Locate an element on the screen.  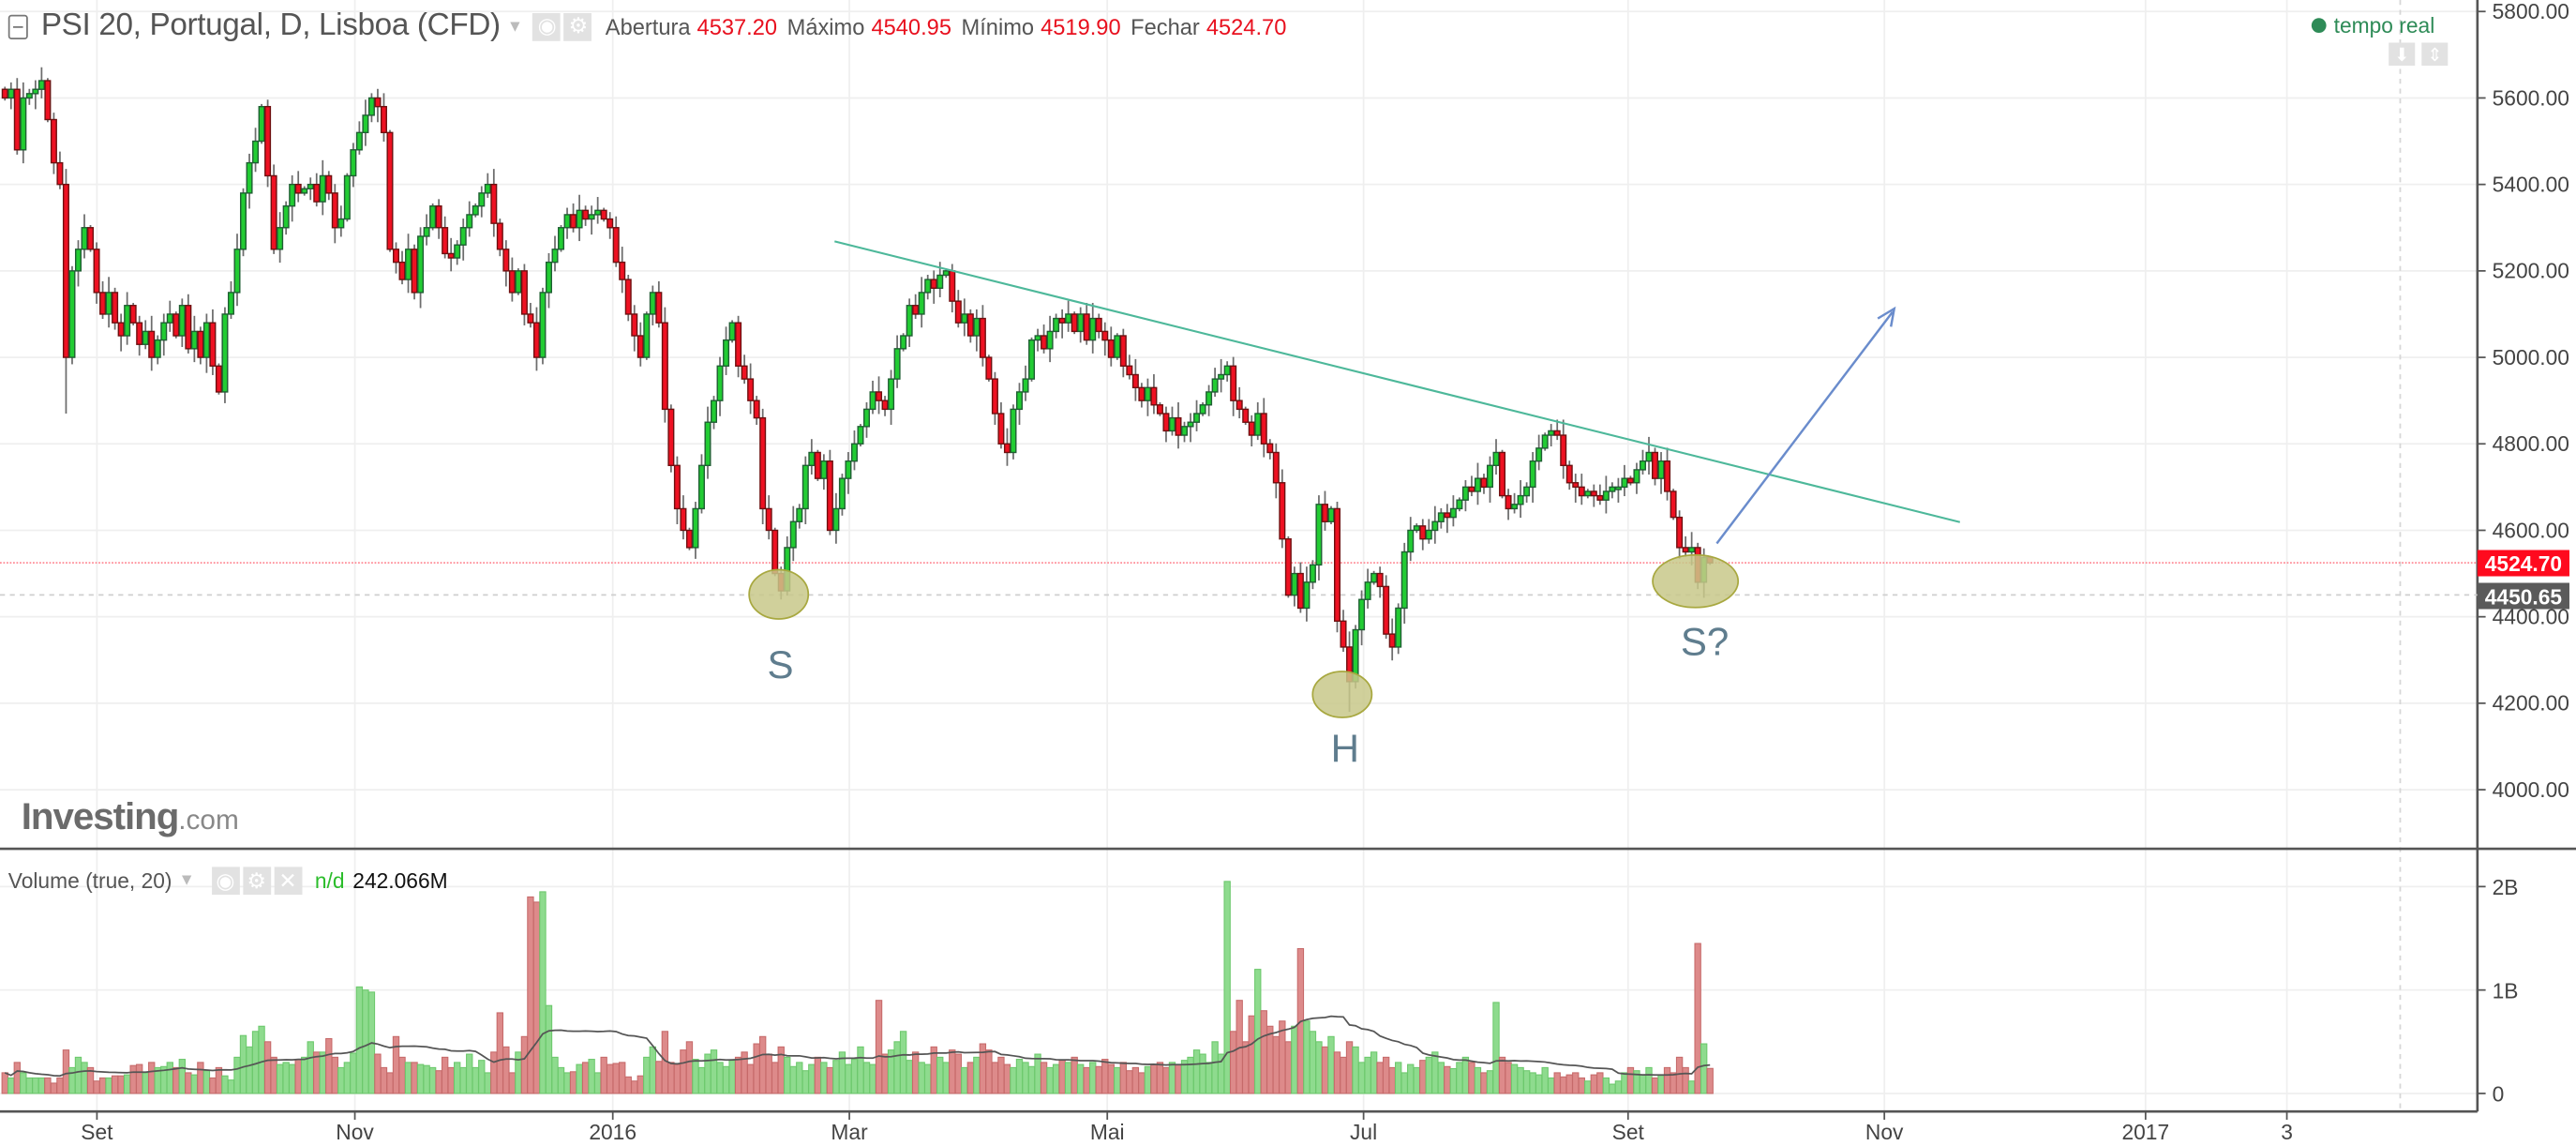
instrument-title: PSI 20, Portugal, D, Lisboa (CFD) is located at coordinates (271, 25).